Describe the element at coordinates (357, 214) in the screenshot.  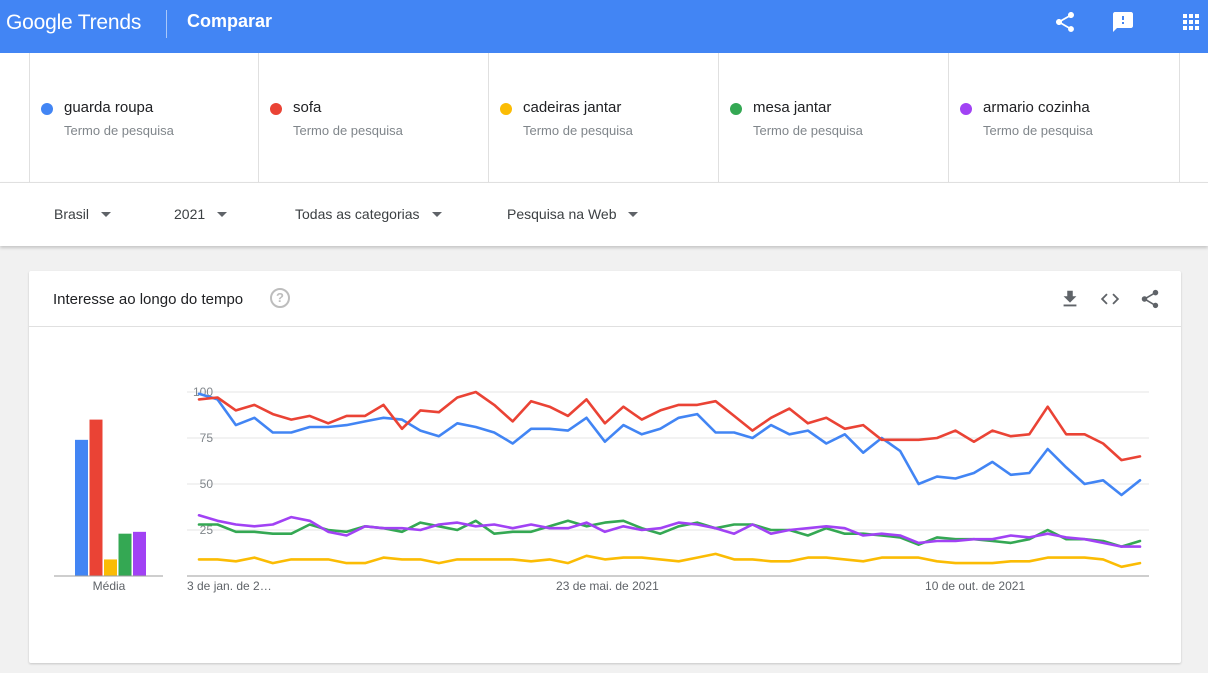
I see `category-value: Todas as categorias` at that location.